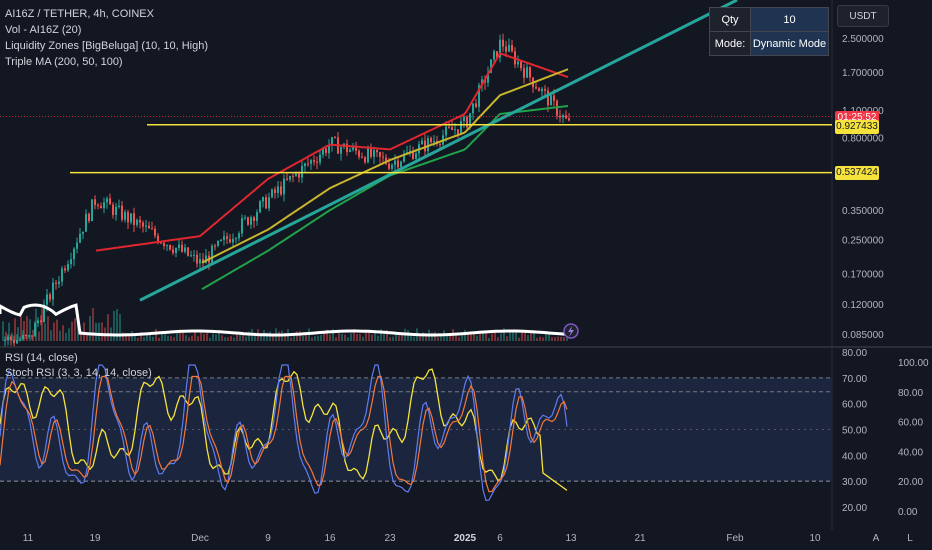  I want to click on legend-symbol: AI16Z / TETHER, 4h, COINEX, so click(79, 14).